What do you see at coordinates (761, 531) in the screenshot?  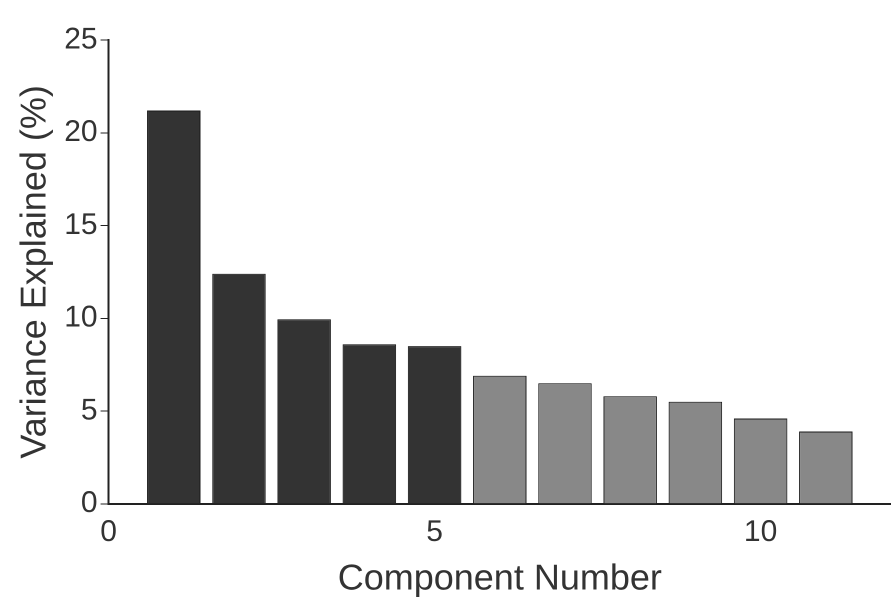 I see `x-tick-label: 10` at bounding box center [761, 531].